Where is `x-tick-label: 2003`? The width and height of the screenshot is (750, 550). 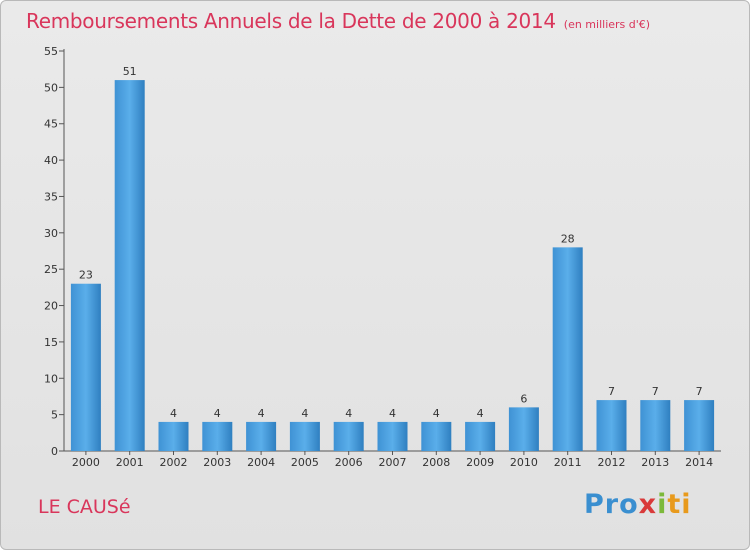
x-tick-label: 2003 is located at coordinates (217, 462).